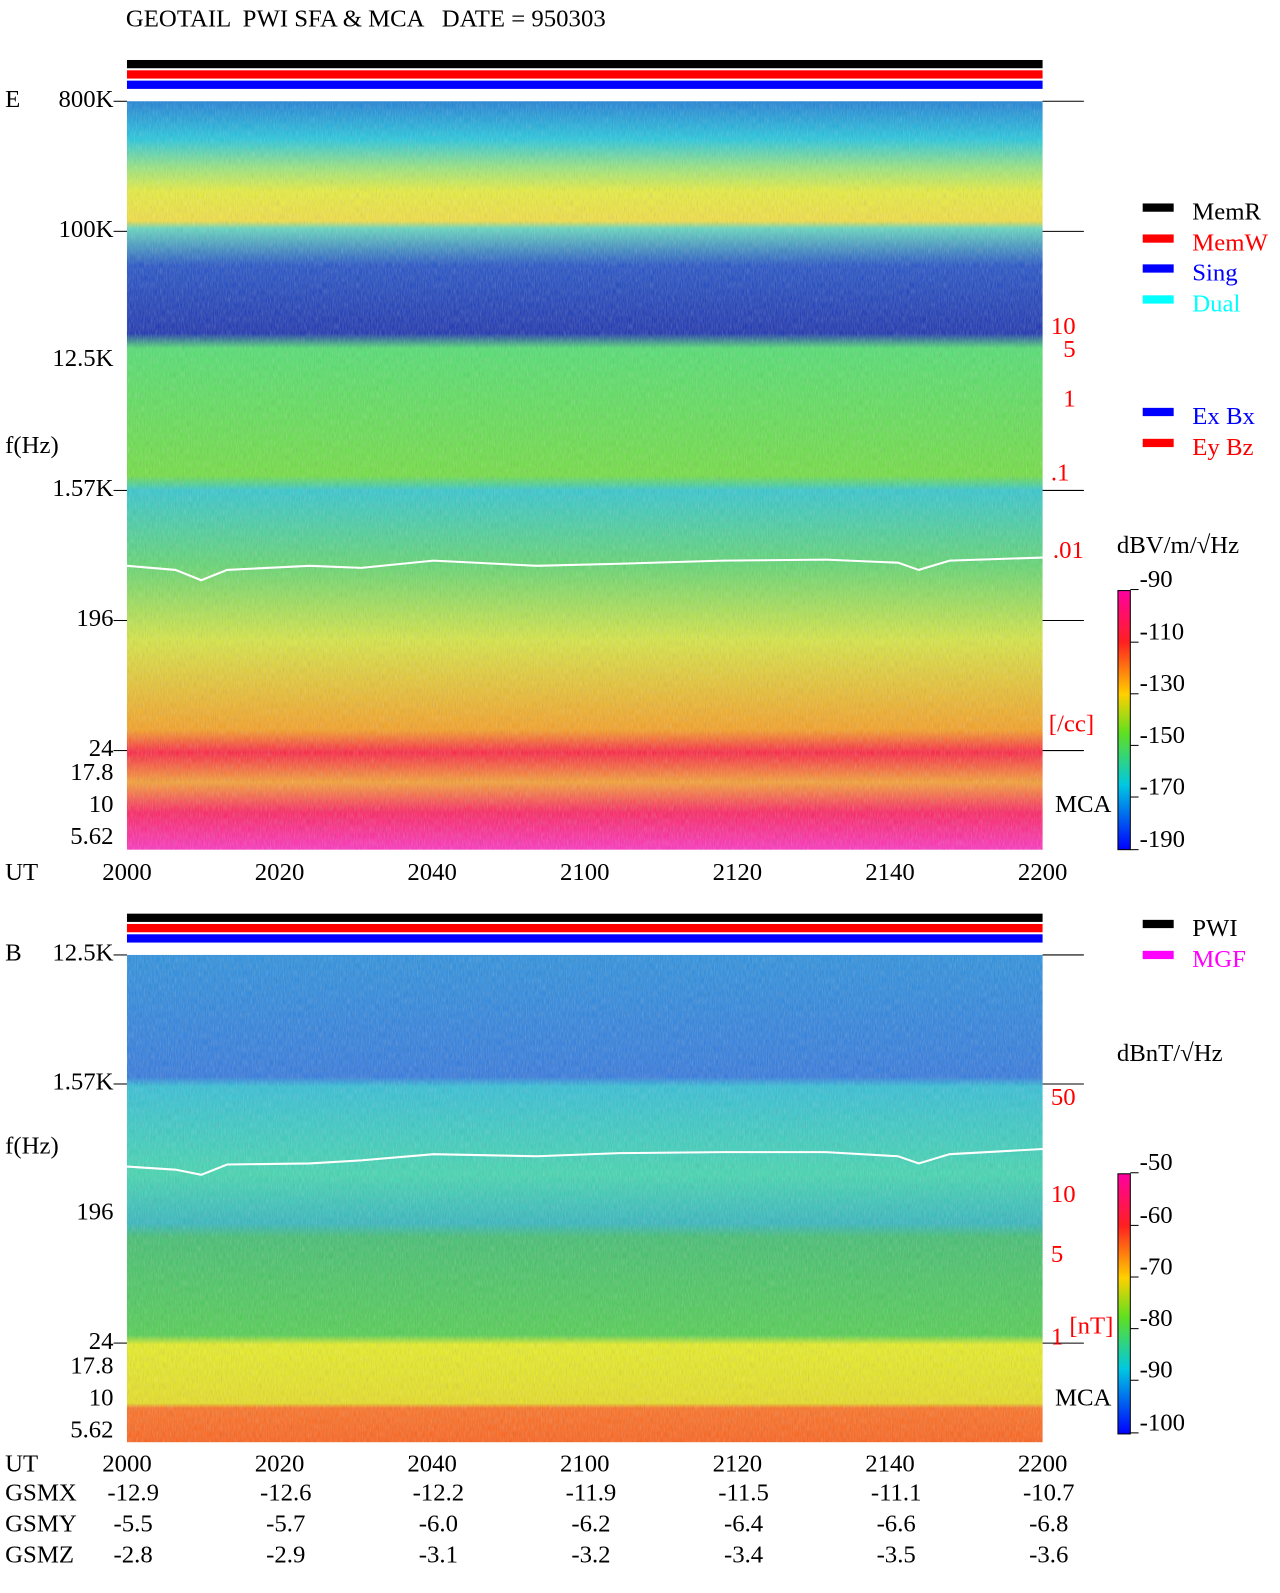 The image size is (1280, 1593). What do you see at coordinates (1156, 1266) in the screenshot?
I see `colorbar-tick-label: -70` at bounding box center [1156, 1266].